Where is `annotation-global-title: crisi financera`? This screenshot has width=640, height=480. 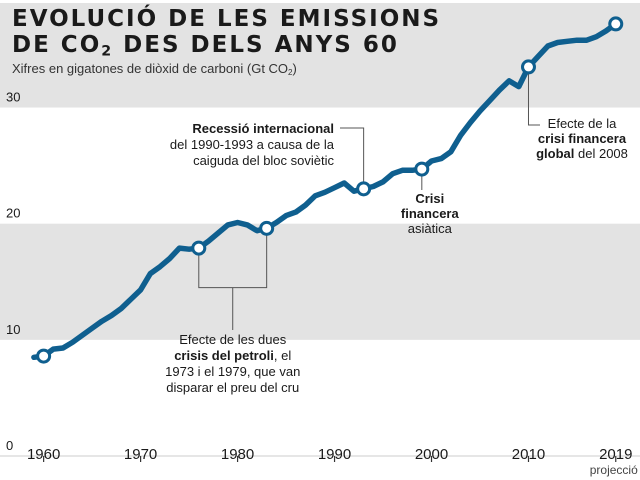 annotation-global-title: crisi financera is located at coordinates (582, 138).